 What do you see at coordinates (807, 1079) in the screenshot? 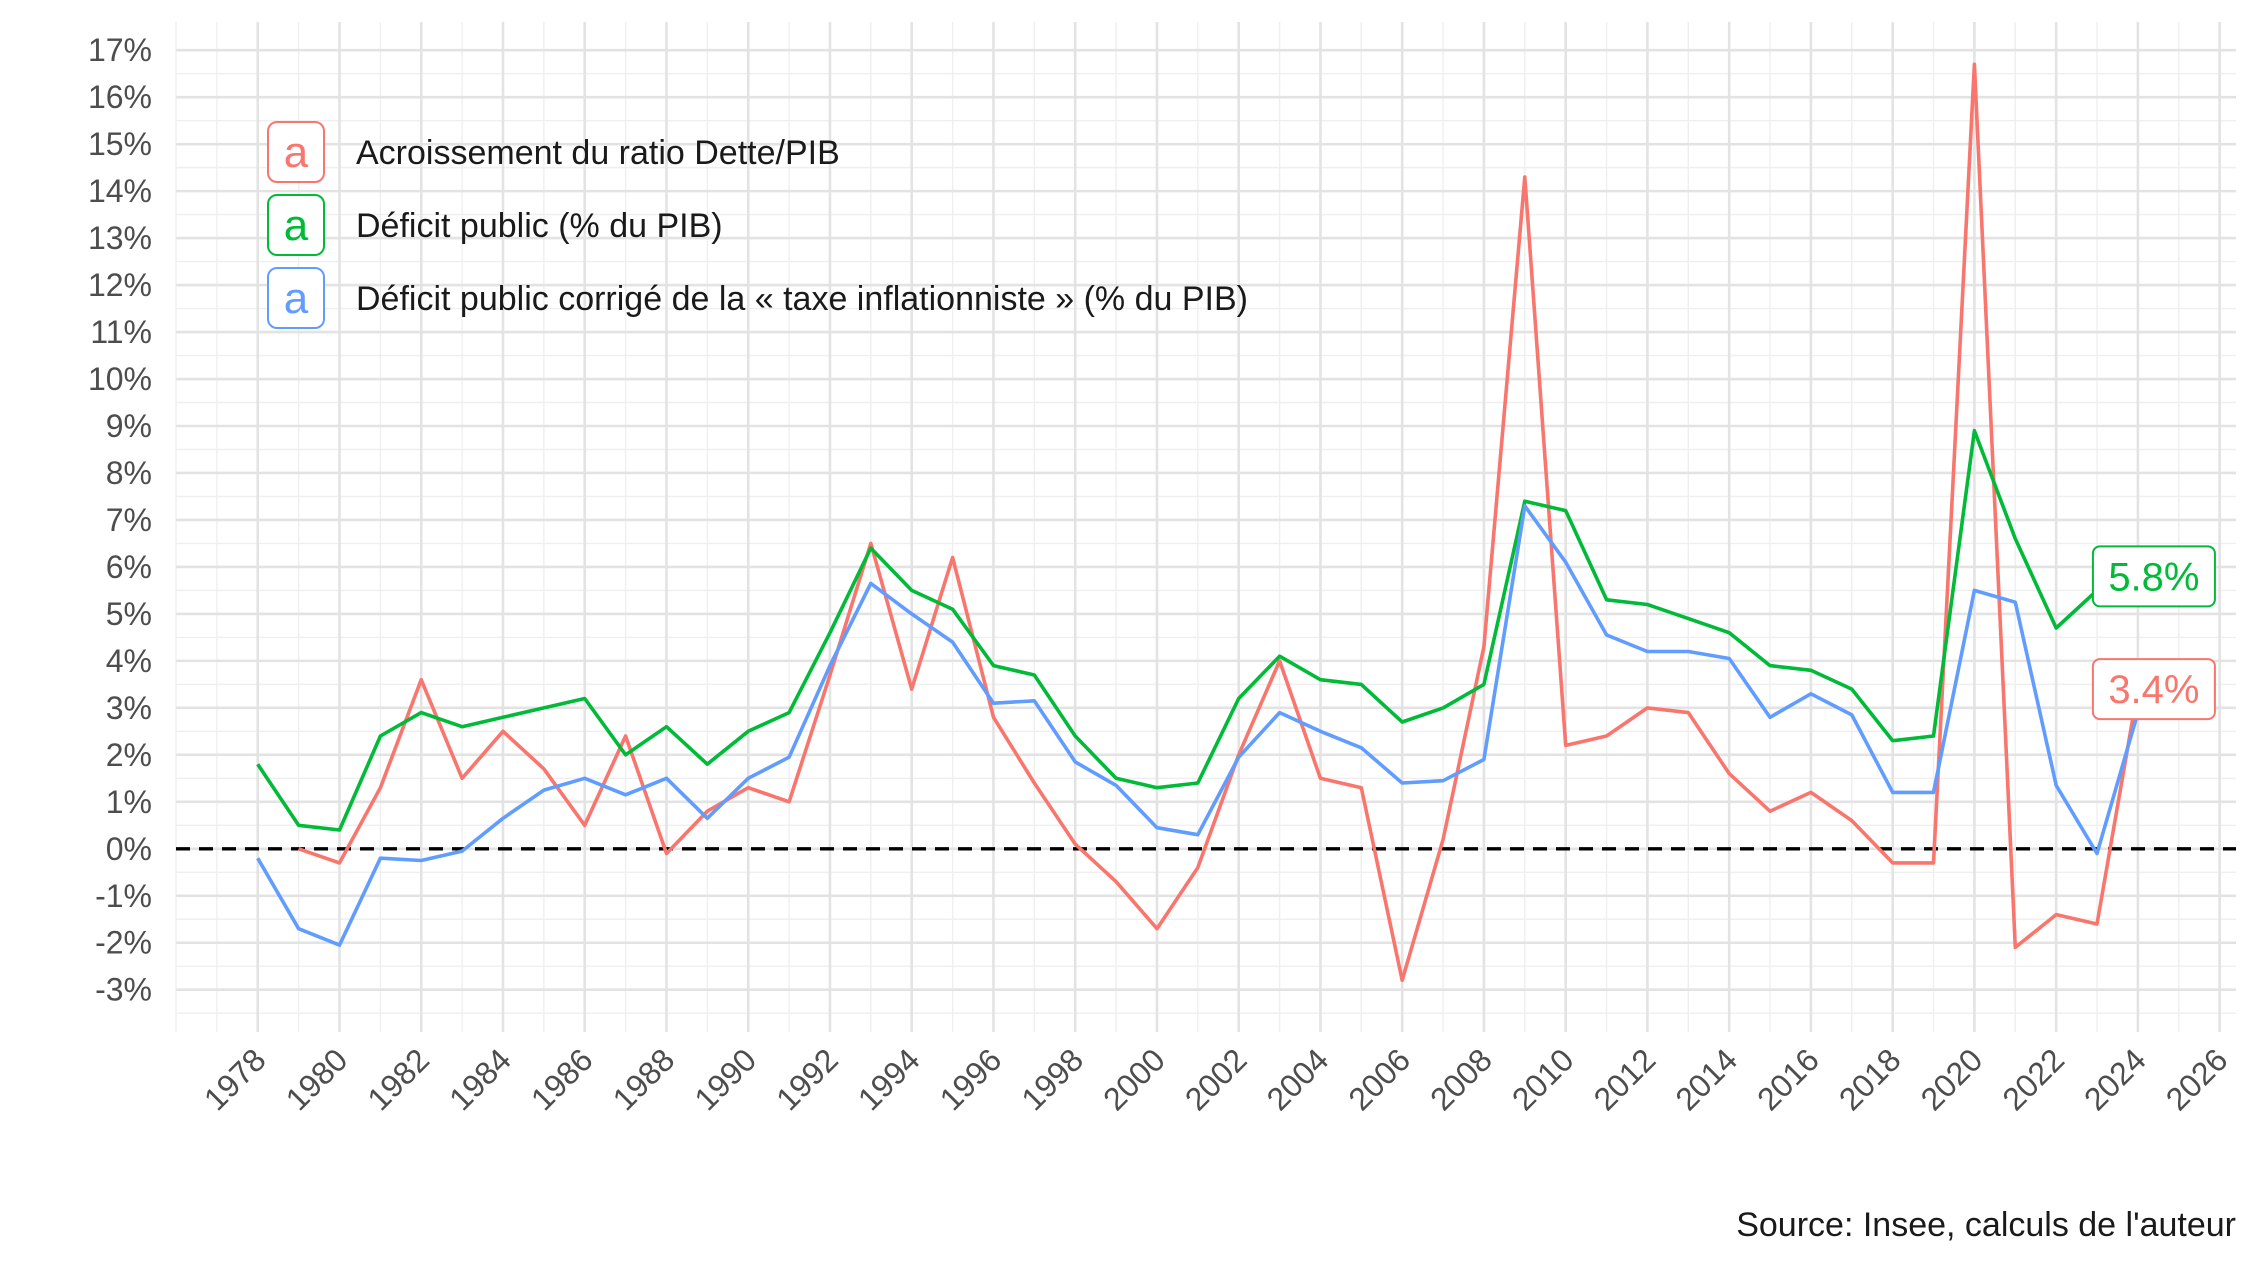
I see `x-tick-label: 1992` at bounding box center [807, 1079].